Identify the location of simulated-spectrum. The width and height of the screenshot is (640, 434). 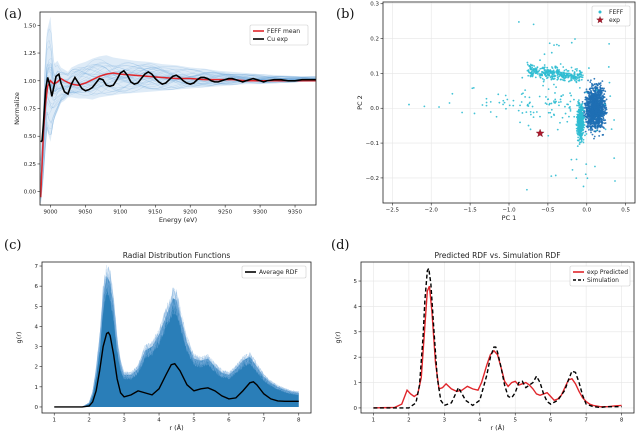
(178, 123).